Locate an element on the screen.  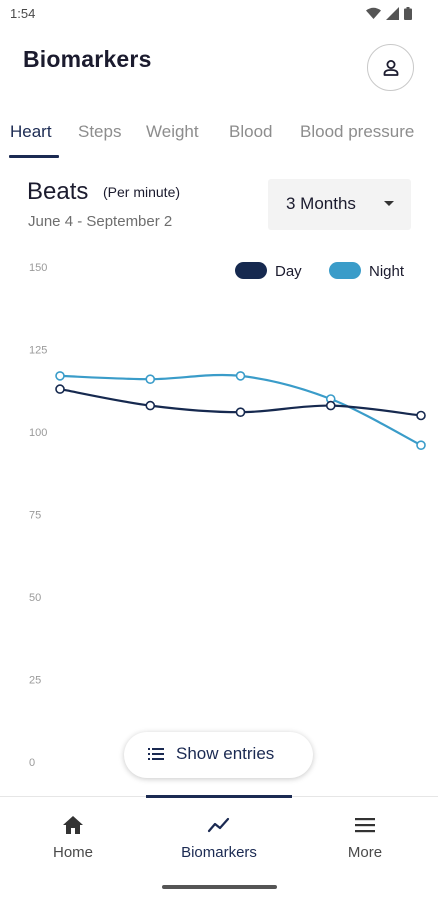
legend-swatch-night is located at coordinates (345, 270).